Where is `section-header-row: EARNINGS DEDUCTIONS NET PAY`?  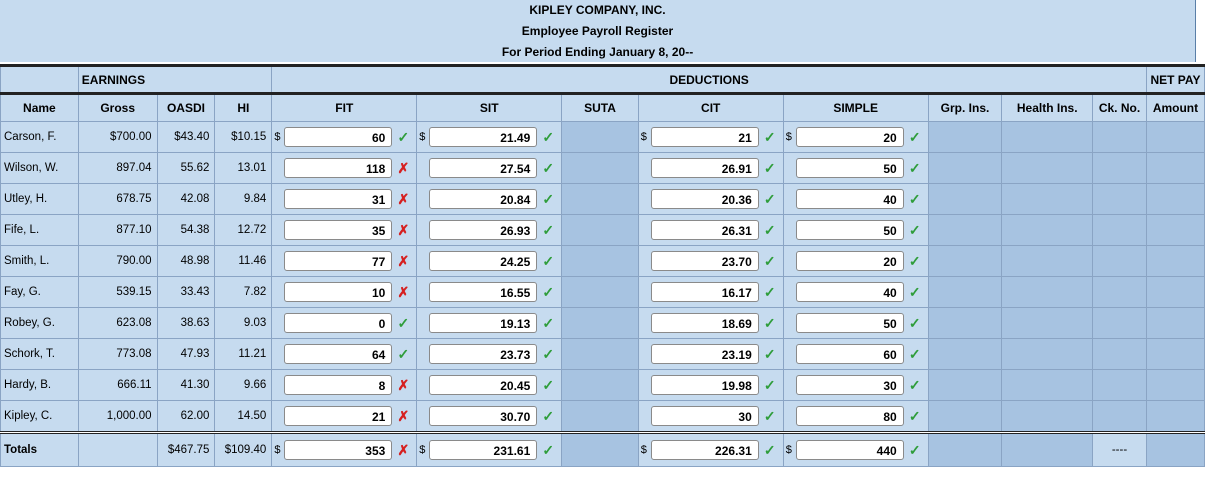
section-header-row: EARNINGS DEDUCTIONS NET PAY is located at coordinates (602, 79).